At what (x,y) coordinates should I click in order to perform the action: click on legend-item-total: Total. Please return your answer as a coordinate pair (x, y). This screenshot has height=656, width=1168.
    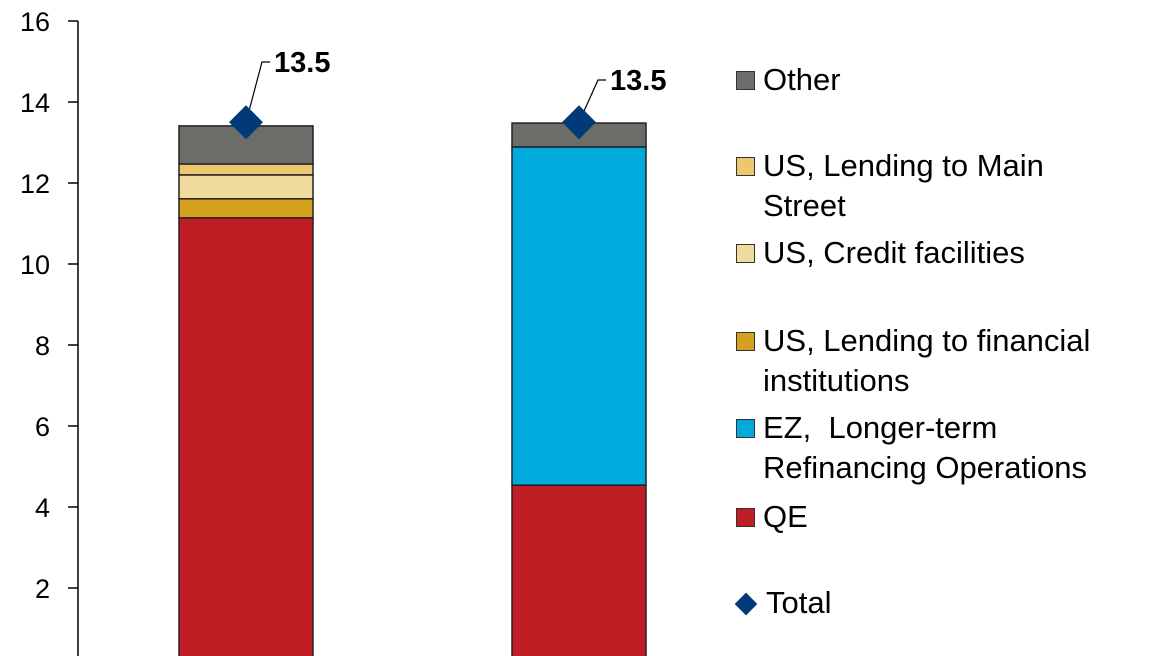
    Looking at the image, I should click on (782, 603).